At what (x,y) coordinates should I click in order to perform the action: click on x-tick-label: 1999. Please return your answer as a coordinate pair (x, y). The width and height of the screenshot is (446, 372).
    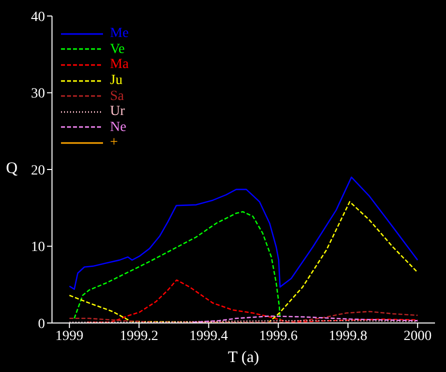
    Looking at the image, I should click on (69, 336).